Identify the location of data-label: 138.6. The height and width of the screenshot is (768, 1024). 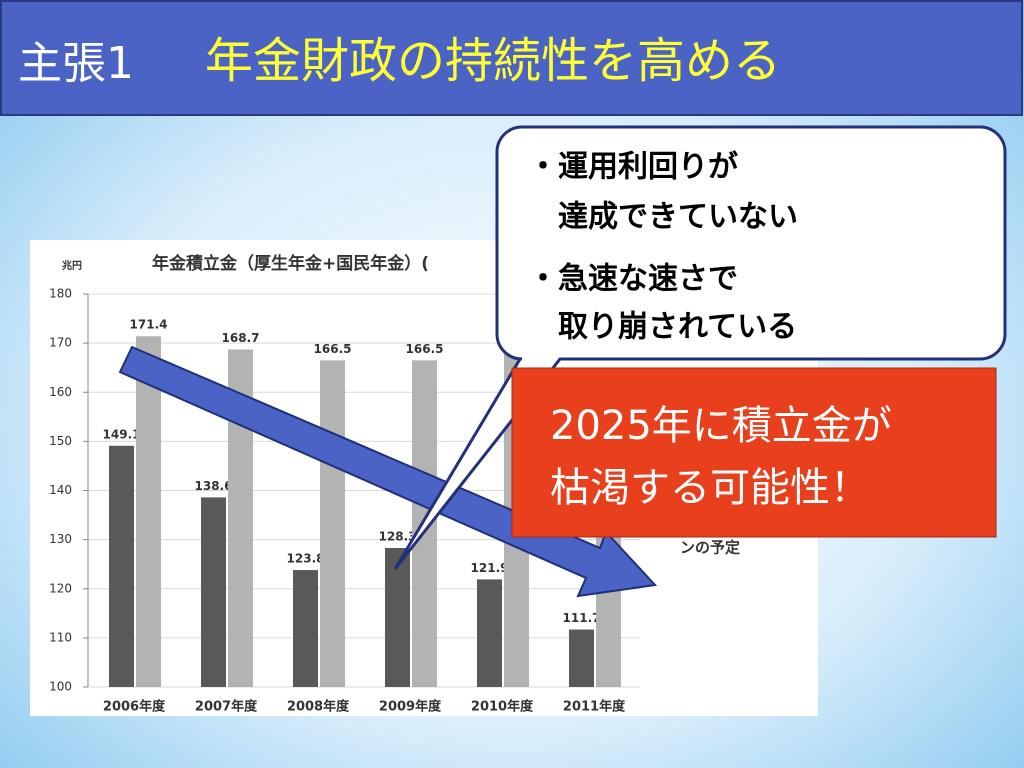
(214, 486).